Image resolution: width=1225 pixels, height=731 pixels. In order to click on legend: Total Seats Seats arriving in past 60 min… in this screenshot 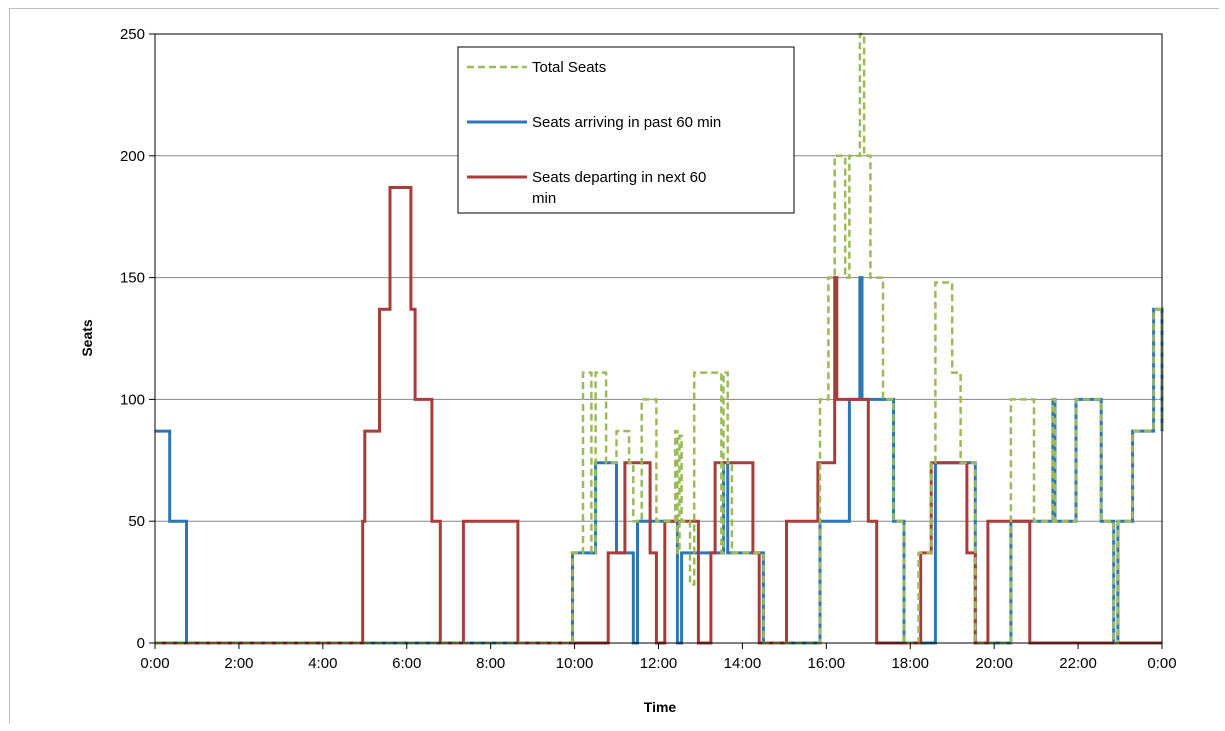, I will do `click(626, 130)`.